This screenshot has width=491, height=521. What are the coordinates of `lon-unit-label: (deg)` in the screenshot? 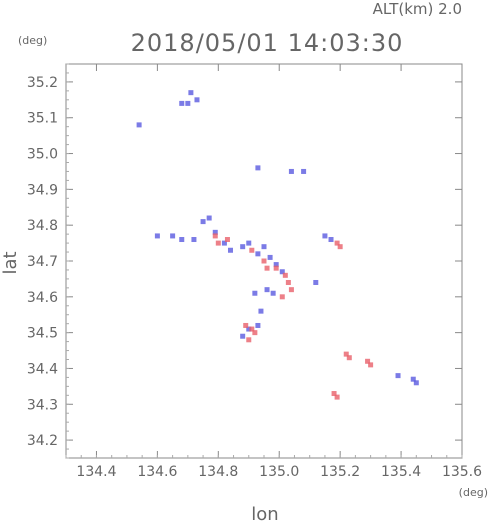 It's located at (473, 492).